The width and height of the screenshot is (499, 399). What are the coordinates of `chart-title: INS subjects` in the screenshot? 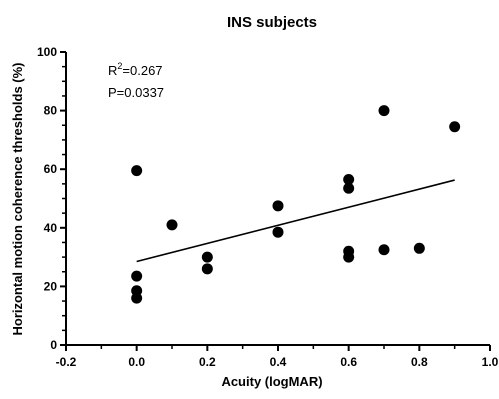 It's located at (272, 22).